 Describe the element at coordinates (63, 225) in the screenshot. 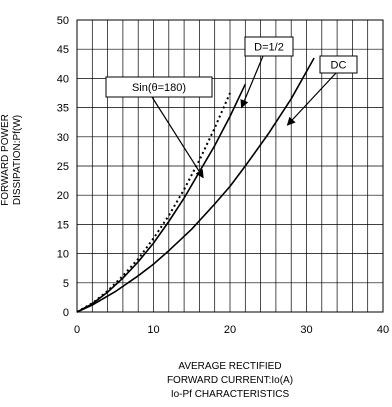

I see `y-tick-label: 15` at that location.